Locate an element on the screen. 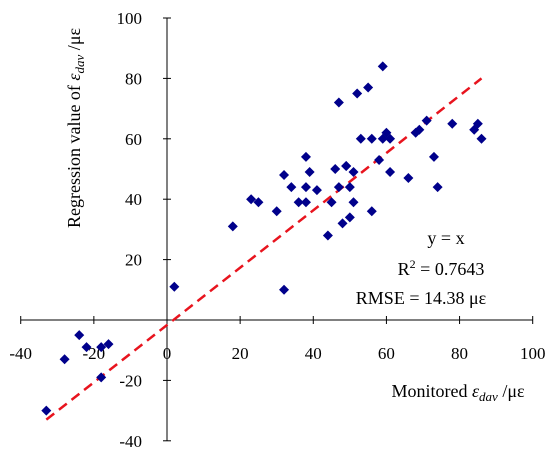  x-axis-title: Monitored εdav /με is located at coordinates (458, 392).